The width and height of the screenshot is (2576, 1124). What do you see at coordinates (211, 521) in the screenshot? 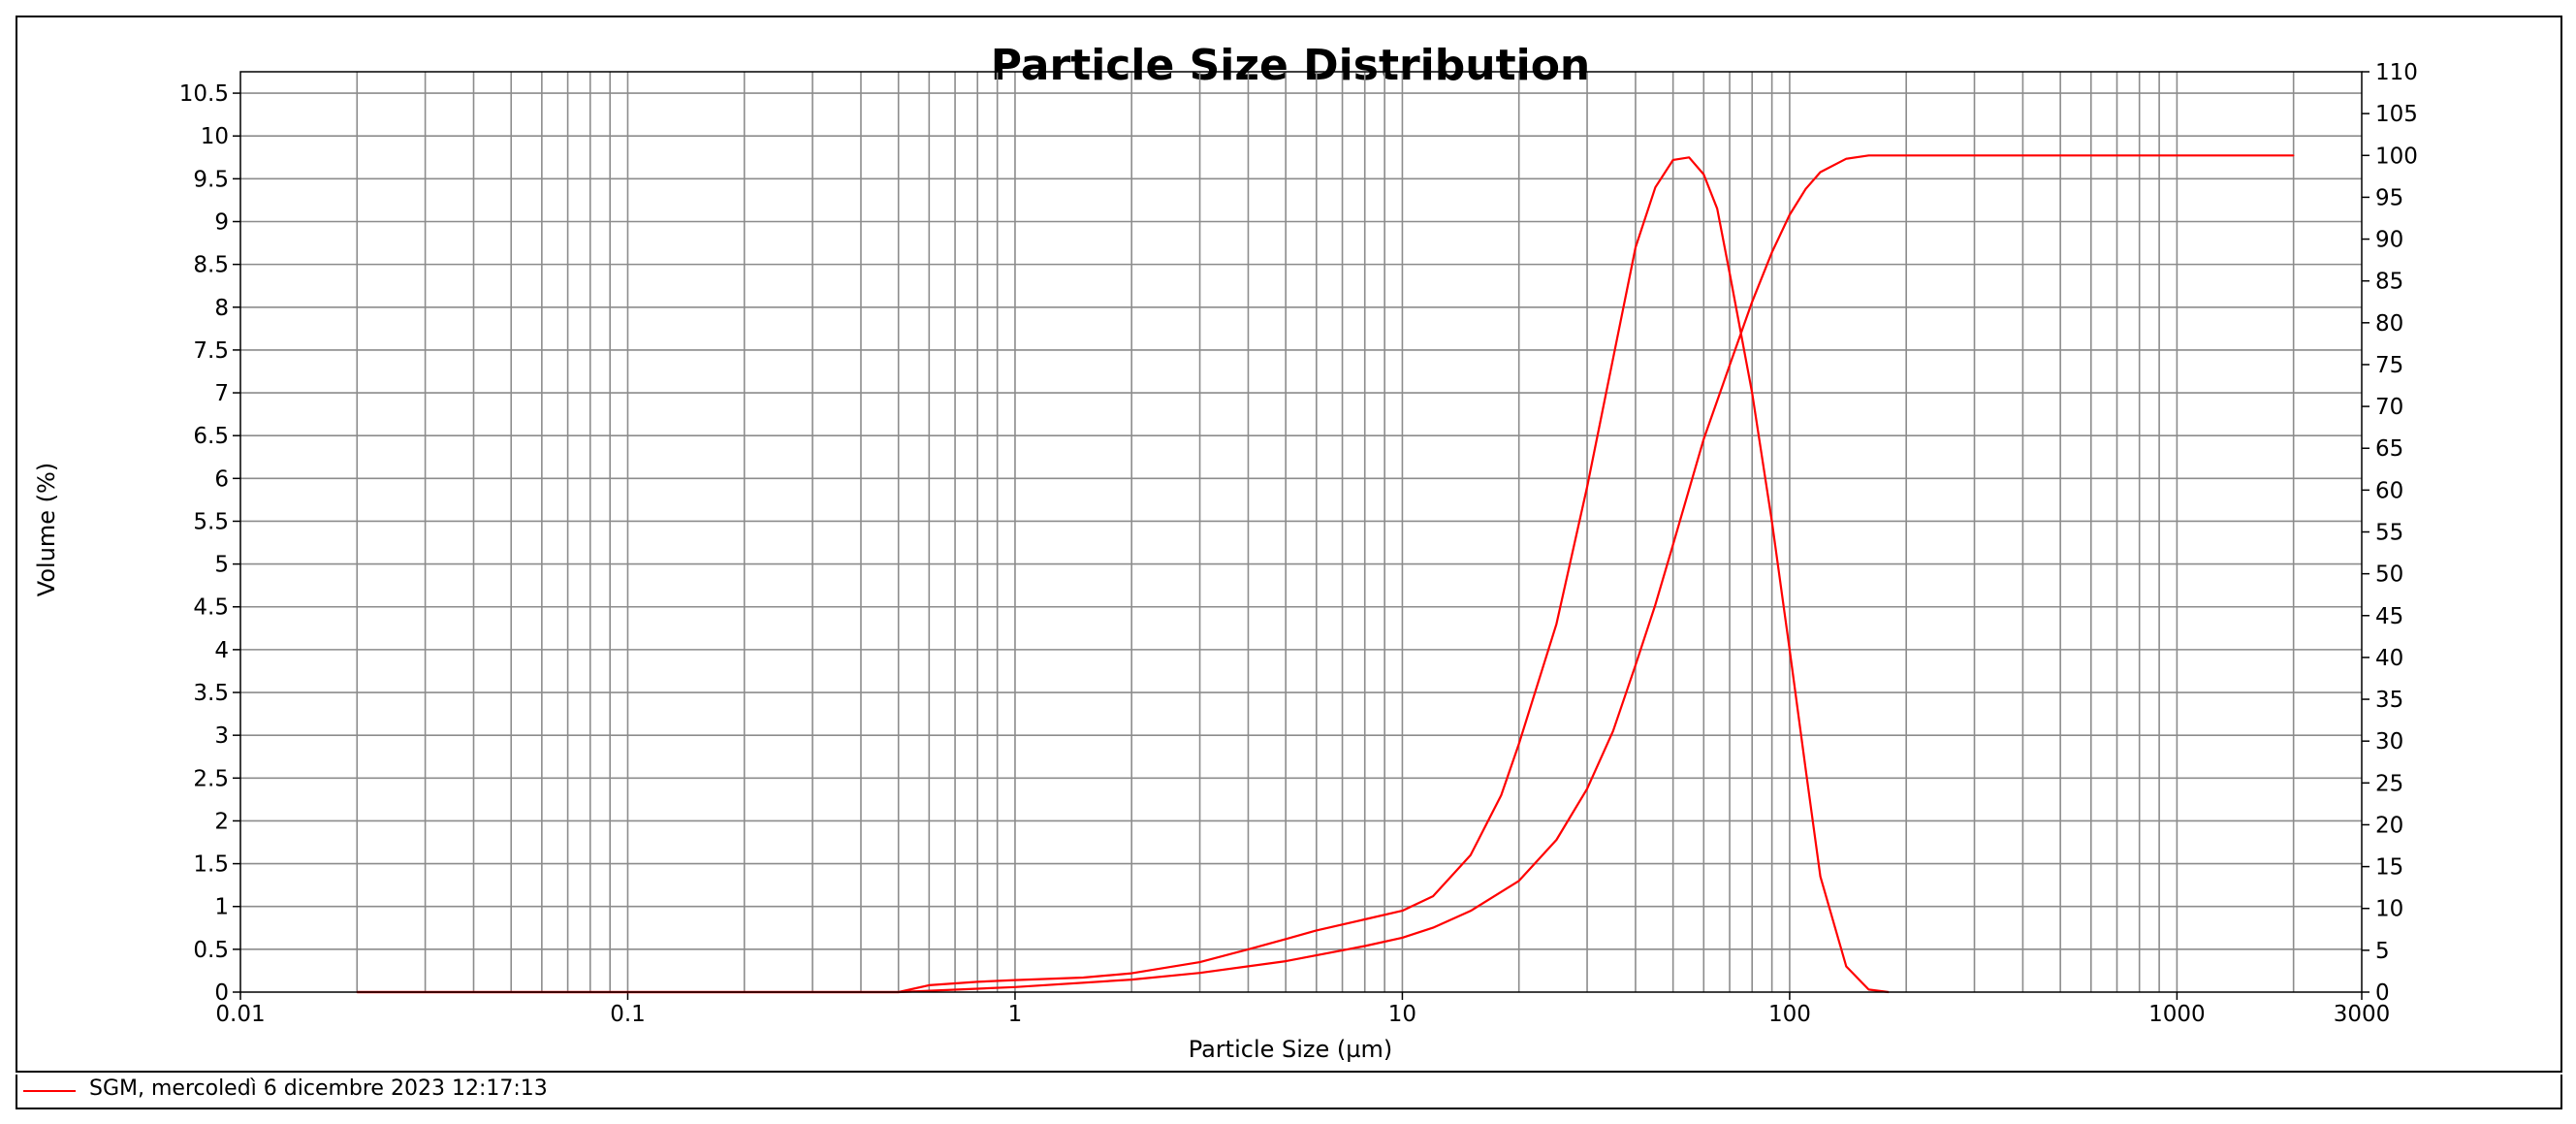
I see `y-tick-label: 5.5` at bounding box center [211, 521].